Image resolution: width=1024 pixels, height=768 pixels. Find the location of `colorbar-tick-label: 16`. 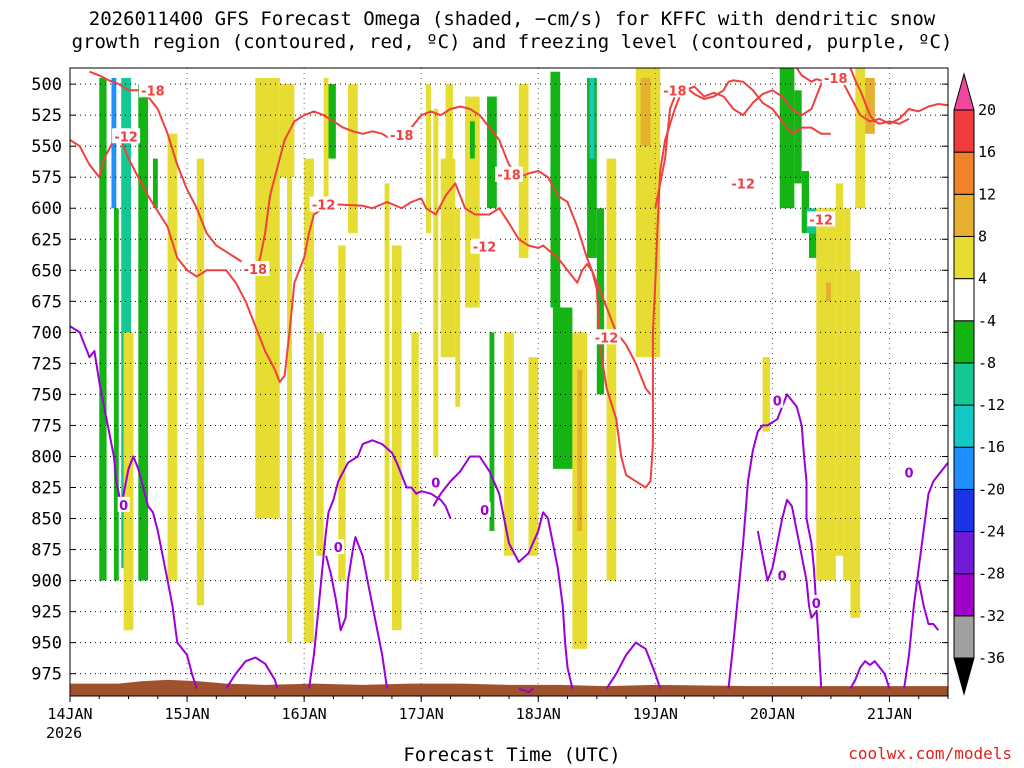

colorbar-tick-label: 16 is located at coordinates (987, 152).